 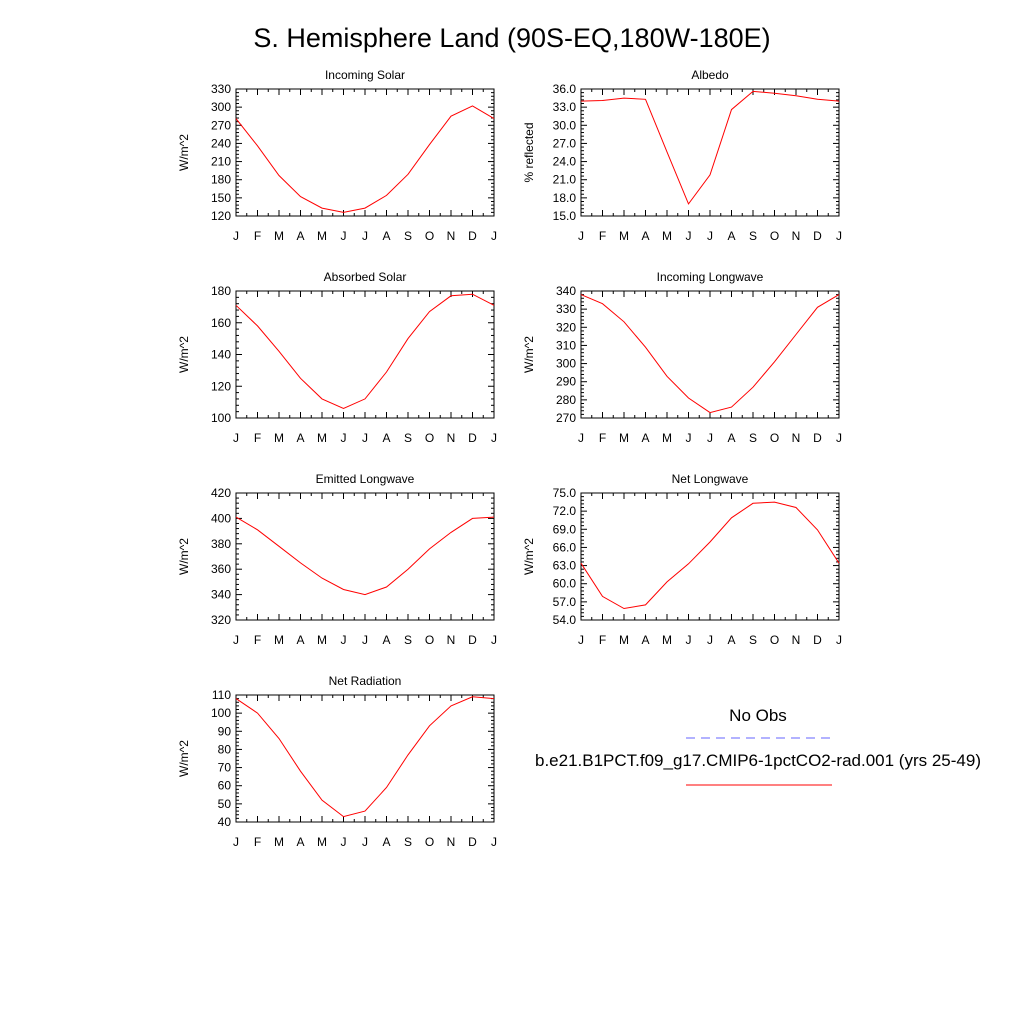 I want to click on y-tick-label: 27.0, so click(x=565, y=143).